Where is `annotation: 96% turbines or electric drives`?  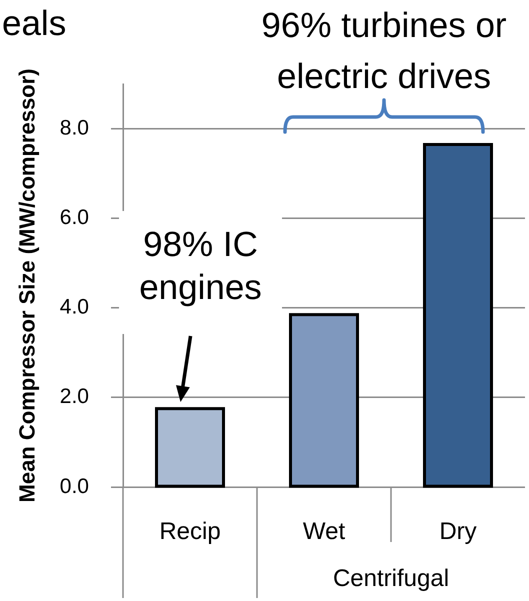
annotation: 96% turbines or electric drives is located at coordinates (384, 51).